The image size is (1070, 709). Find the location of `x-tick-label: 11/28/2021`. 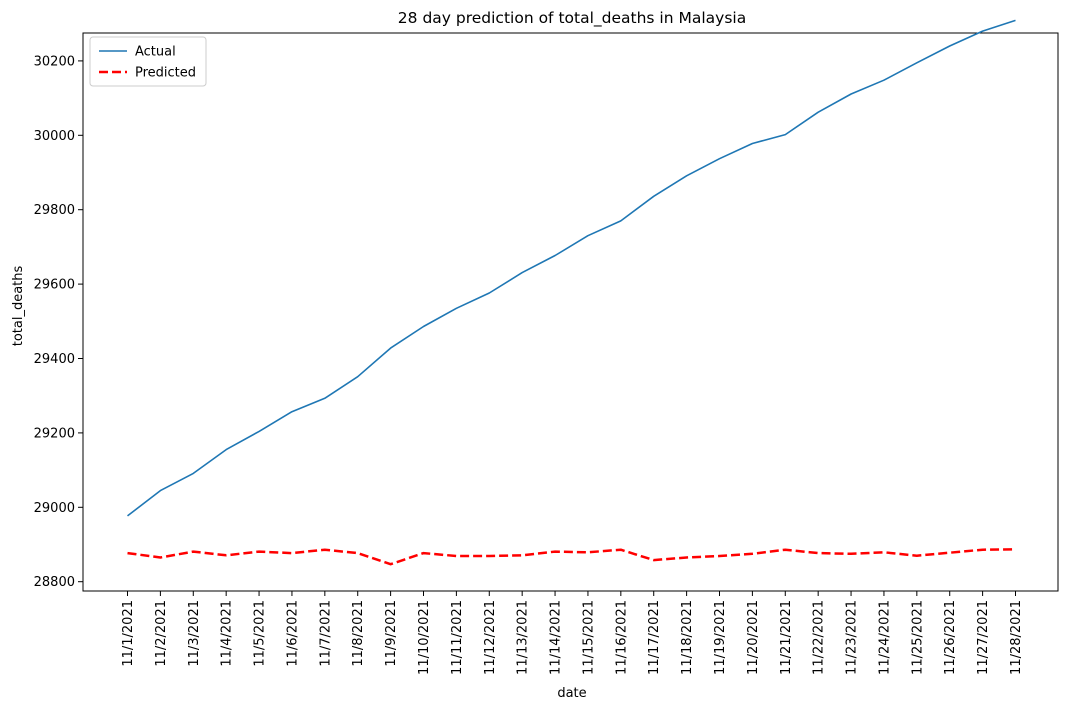

x-tick-label: 11/28/2021 is located at coordinates (1016, 637).